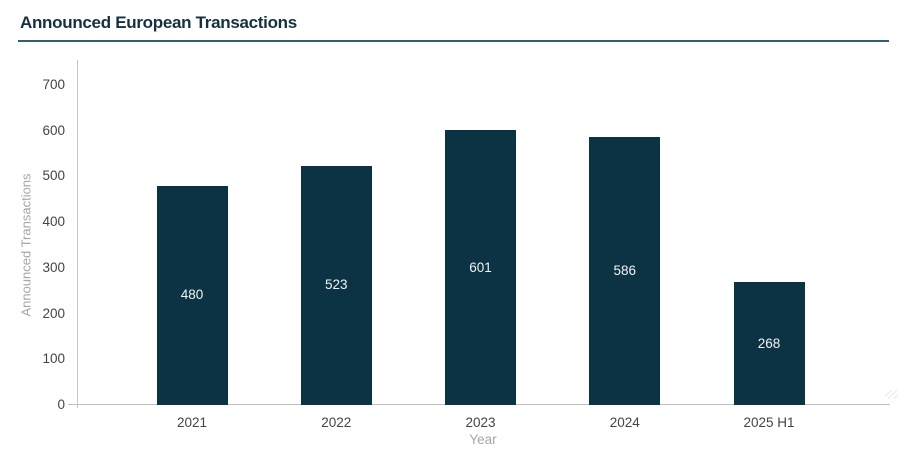  What do you see at coordinates (26, 245) in the screenshot?
I see `y-axis-title: Announced Transactions` at bounding box center [26, 245].